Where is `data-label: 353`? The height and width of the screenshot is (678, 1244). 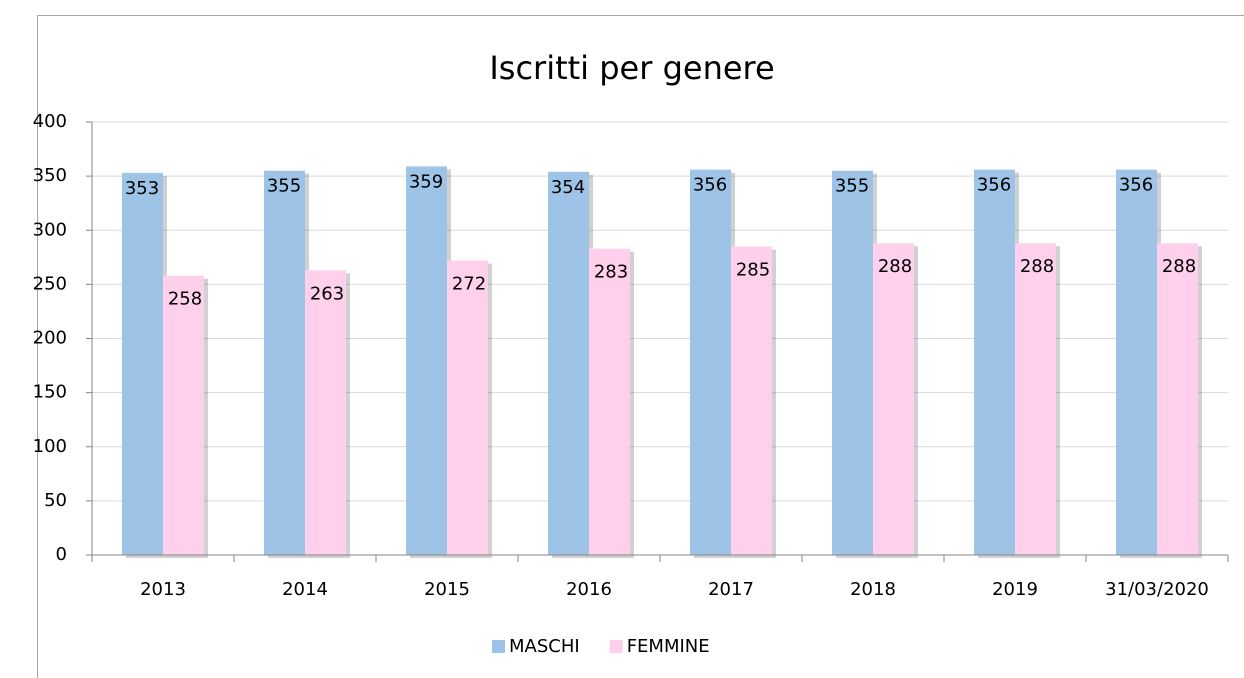 data-label: 353 is located at coordinates (142, 188).